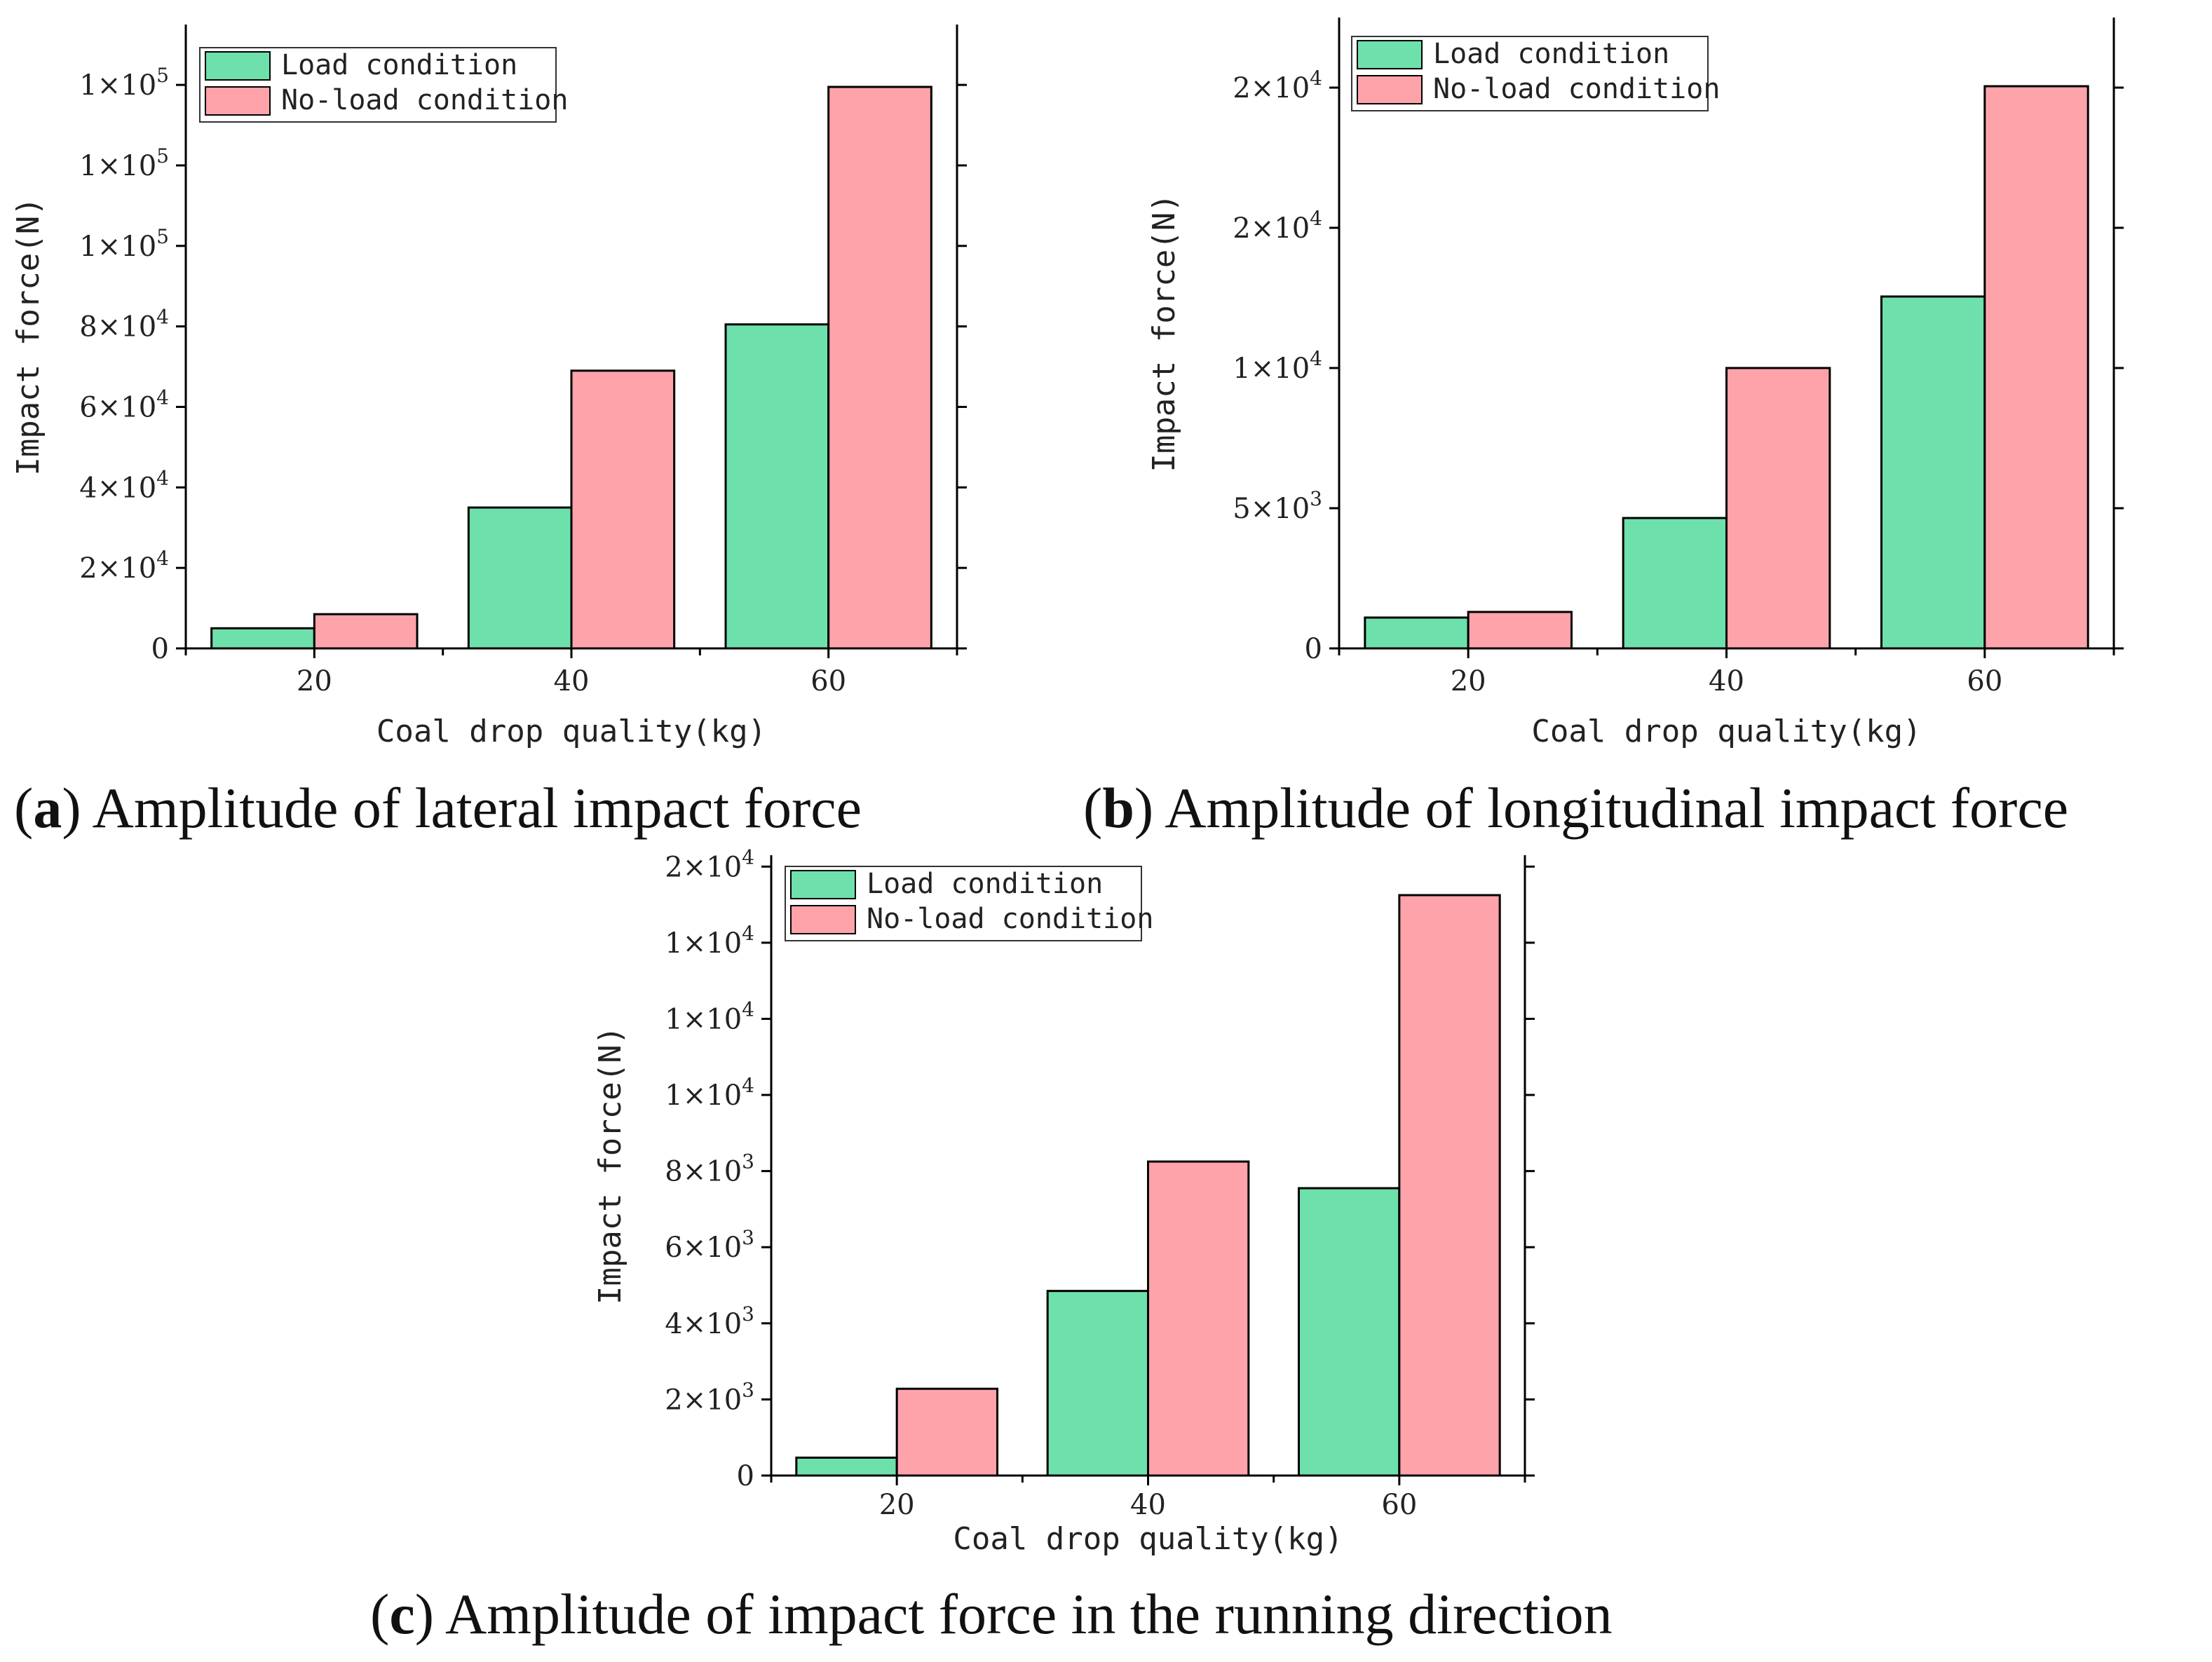 The height and width of the screenshot is (1662, 2212). Describe the element at coordinates (1617, 808) in the screenshot. I see `caption-b-text: Amplitude of longitudinal impact force` at that location.